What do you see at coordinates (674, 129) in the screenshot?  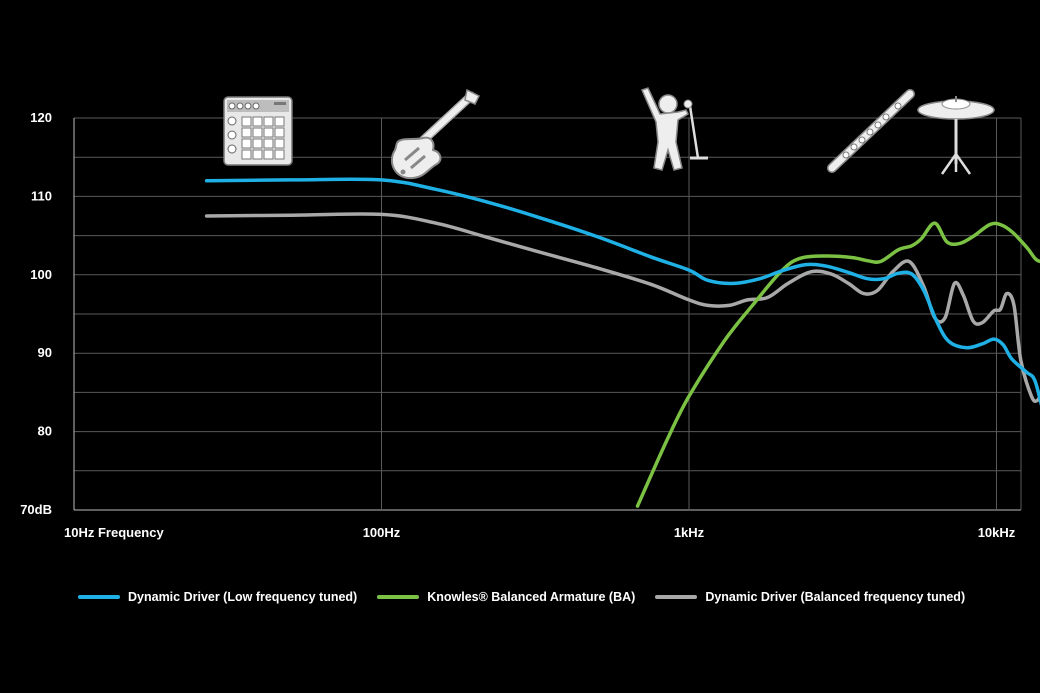 I see `singer-icon` at bounding box center [674, 129].